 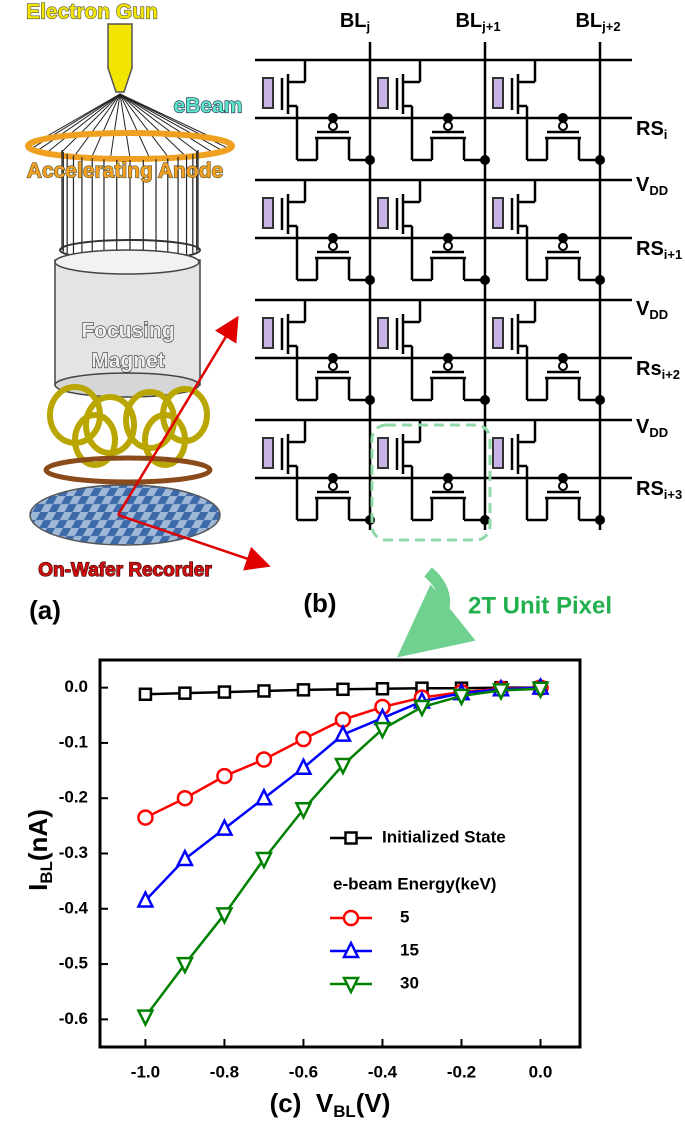 I want to click on x-axis-label: (c) VBL(V), so click(x=330, y=1104).